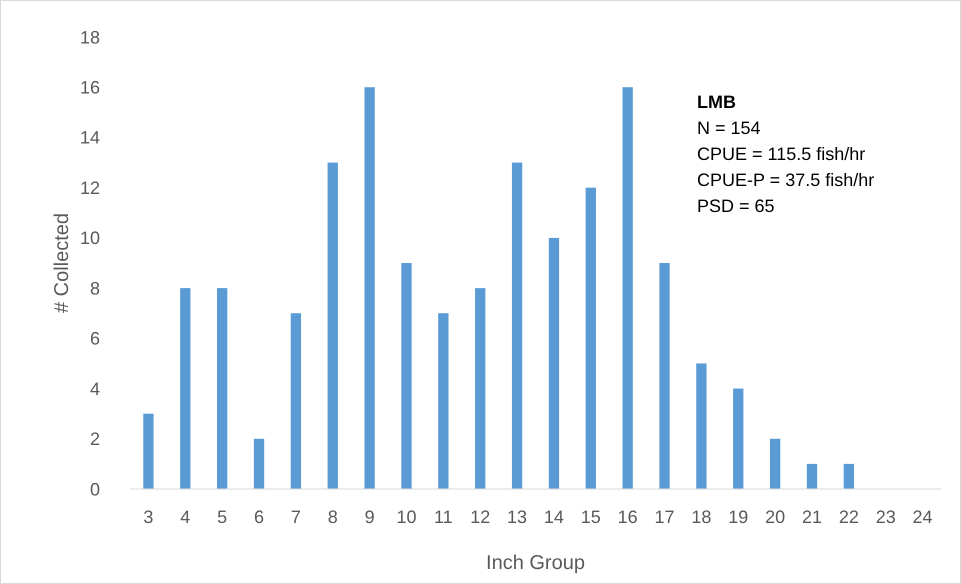  What do you see at coordinates (295, 517) in the screenshot?
I see `x-tick-label: 7` at bounding box center [295, 517].